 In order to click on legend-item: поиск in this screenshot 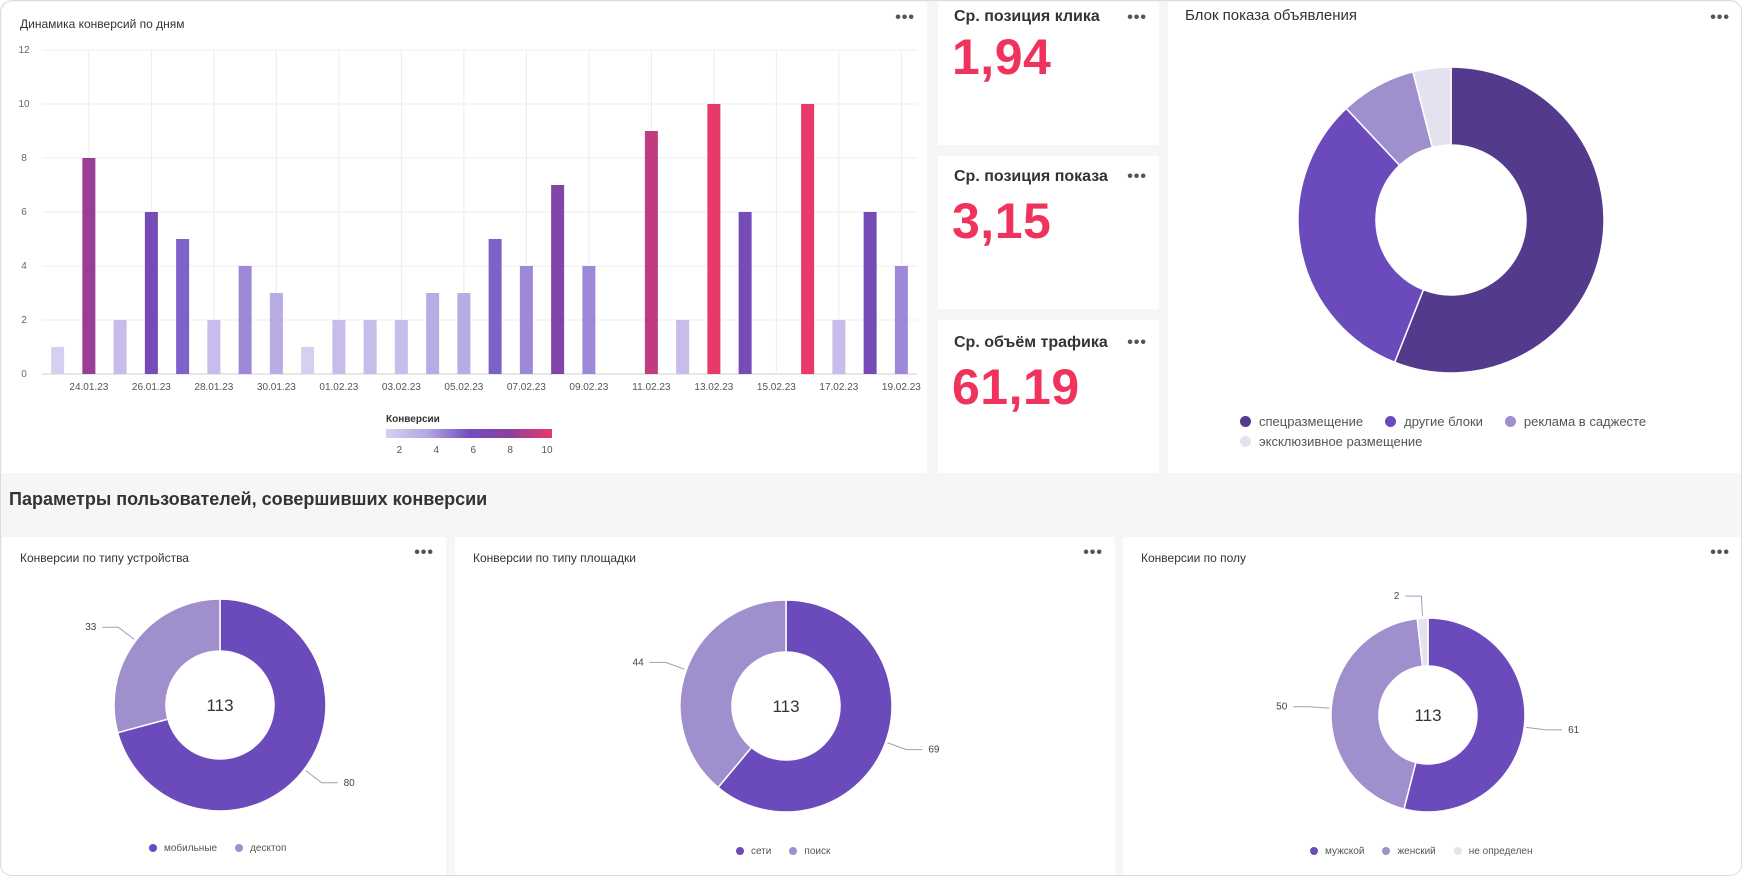, I will do `click(809, 851)`.